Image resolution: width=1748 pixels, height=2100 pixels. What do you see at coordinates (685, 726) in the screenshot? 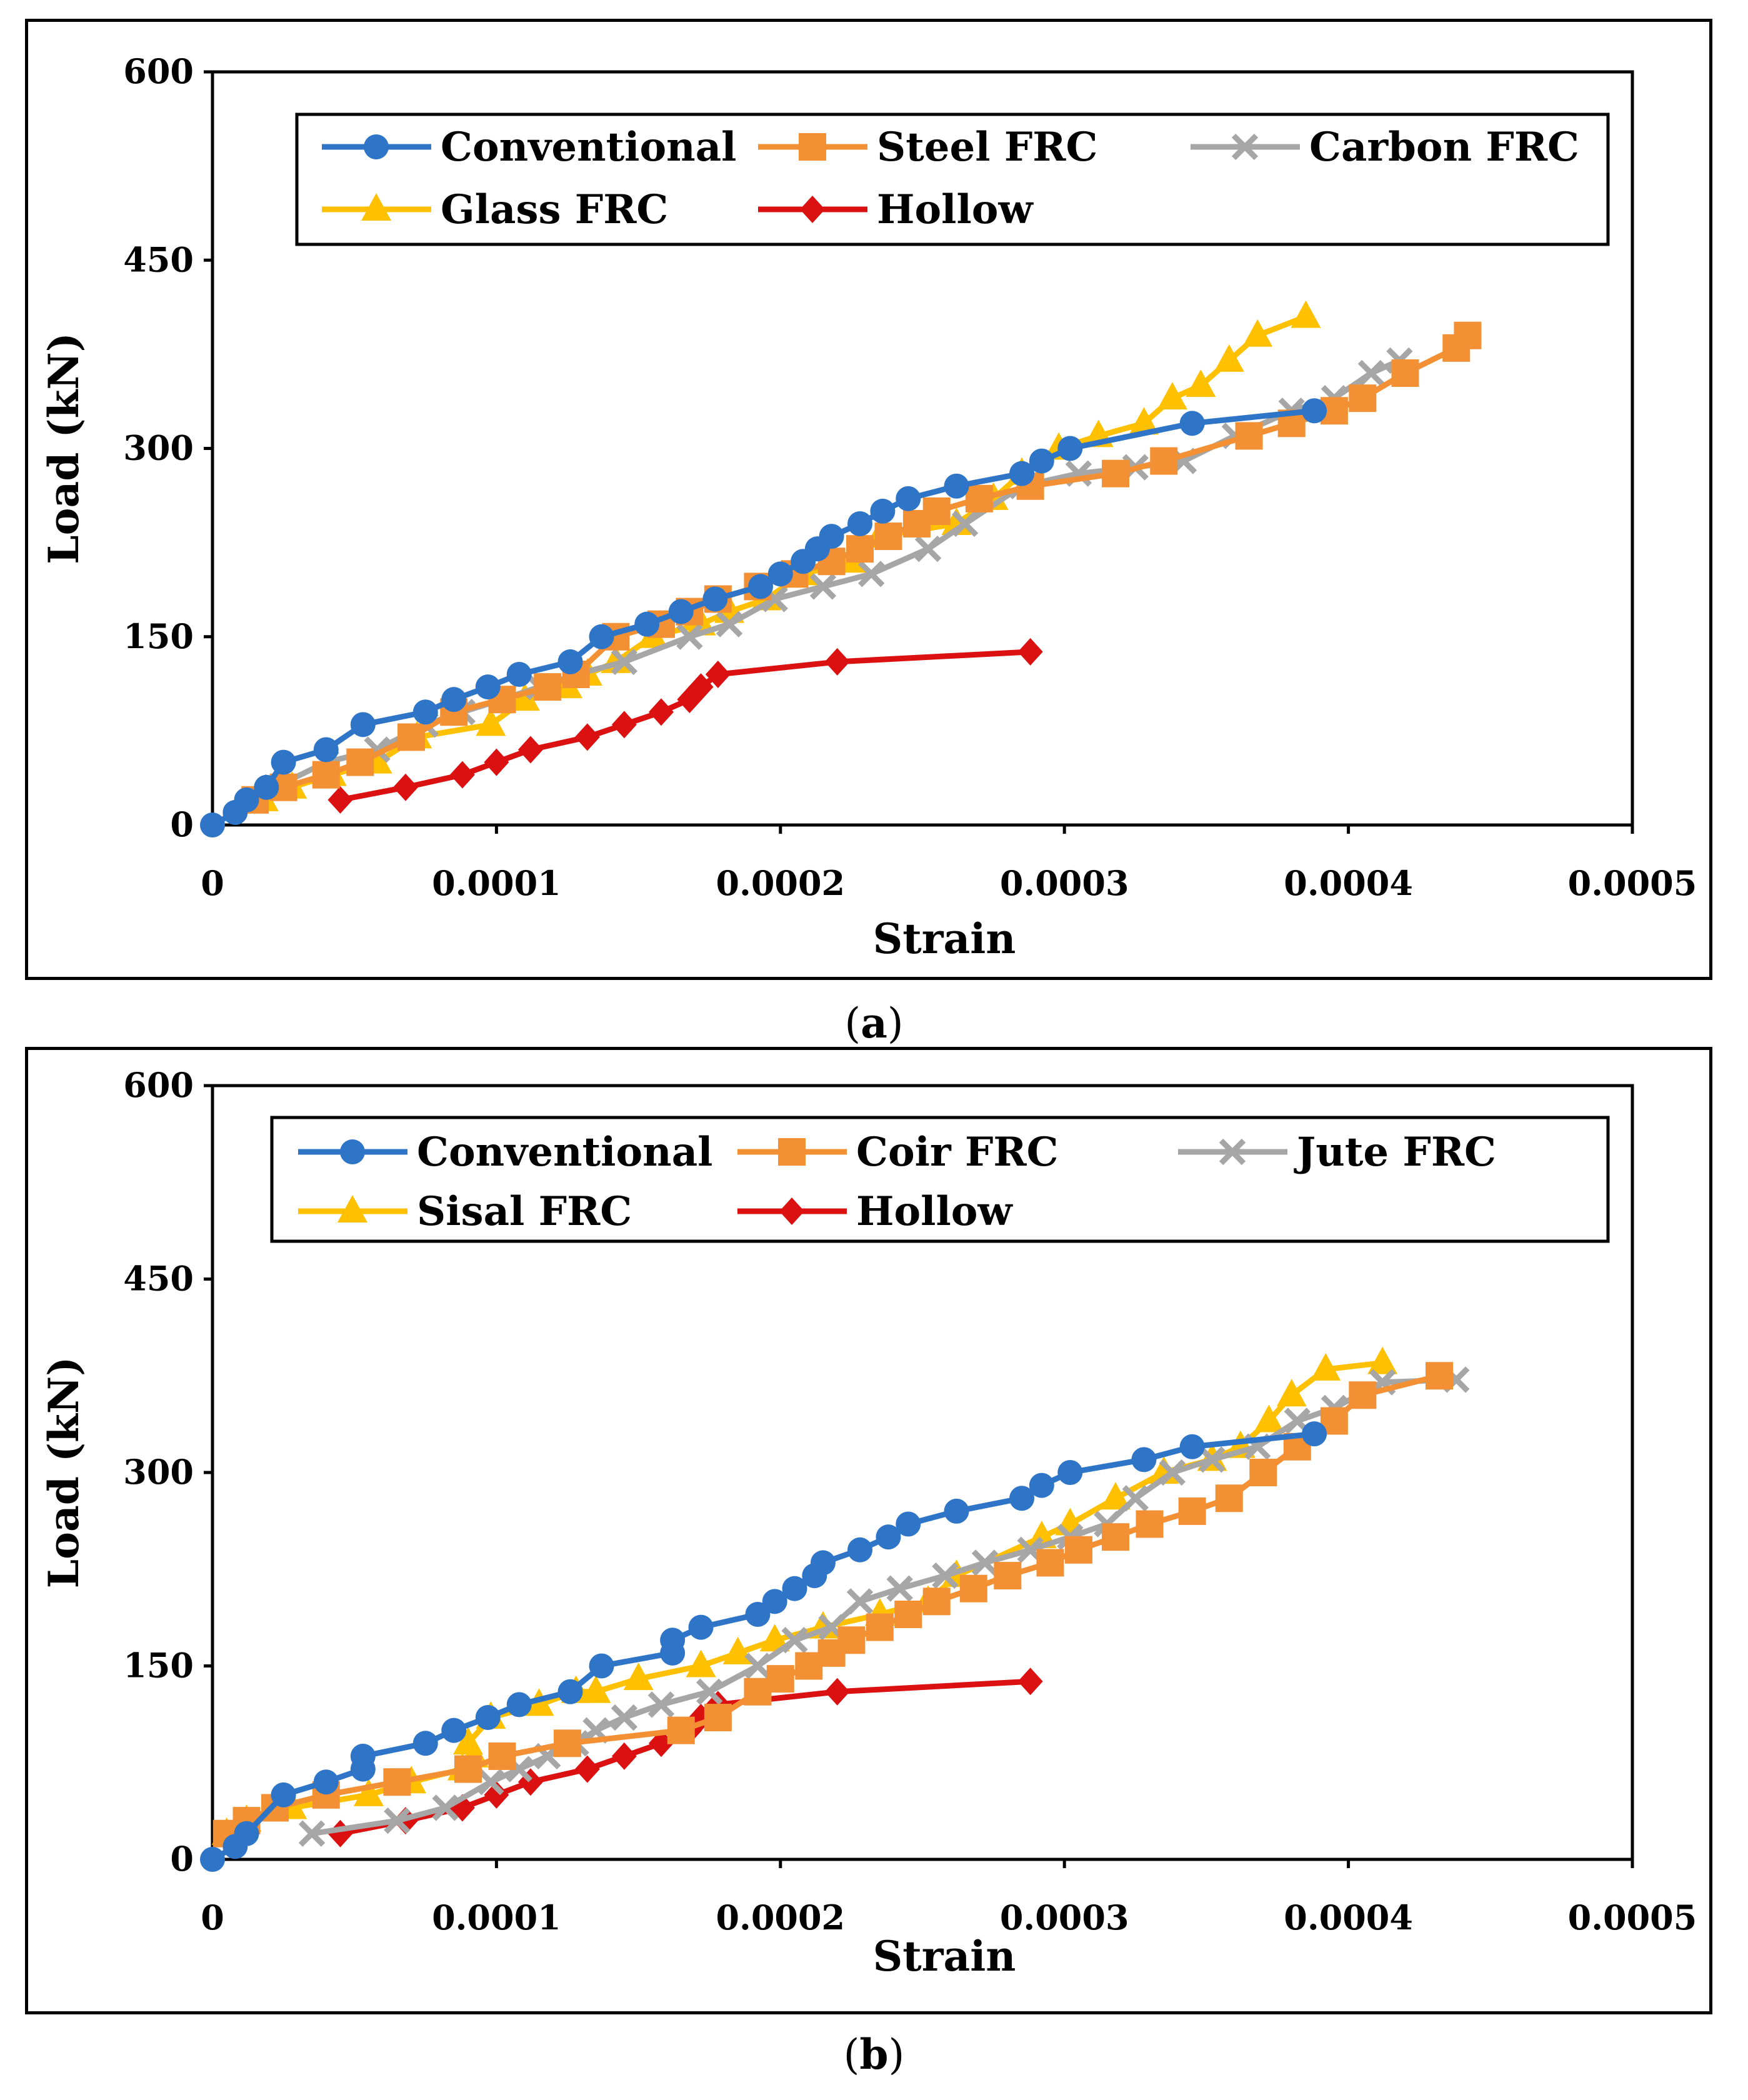
I see `chart-a-series-hollow` at bounding box center [685, 726].